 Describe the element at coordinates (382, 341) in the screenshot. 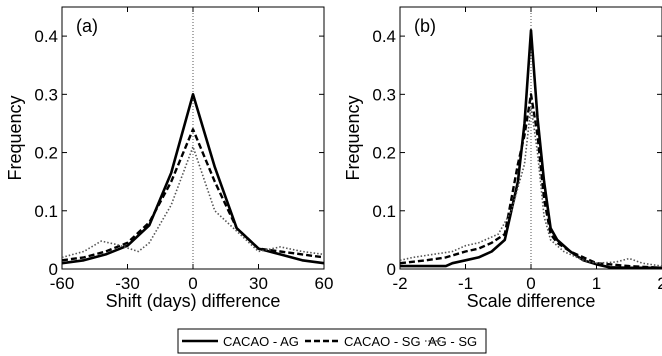

I see `legend-label: CACAO - SG` at that location.